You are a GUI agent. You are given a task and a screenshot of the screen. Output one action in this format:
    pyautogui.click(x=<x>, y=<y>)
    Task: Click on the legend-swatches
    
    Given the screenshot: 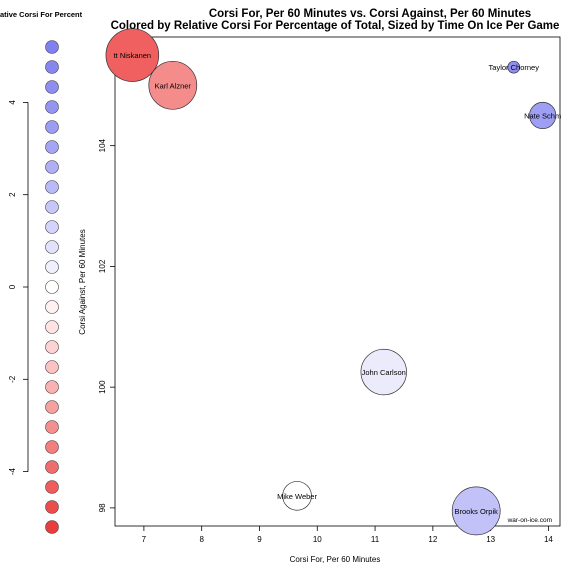 What is the action you would take?
    pyautogui.click(x=52, y=287)
    